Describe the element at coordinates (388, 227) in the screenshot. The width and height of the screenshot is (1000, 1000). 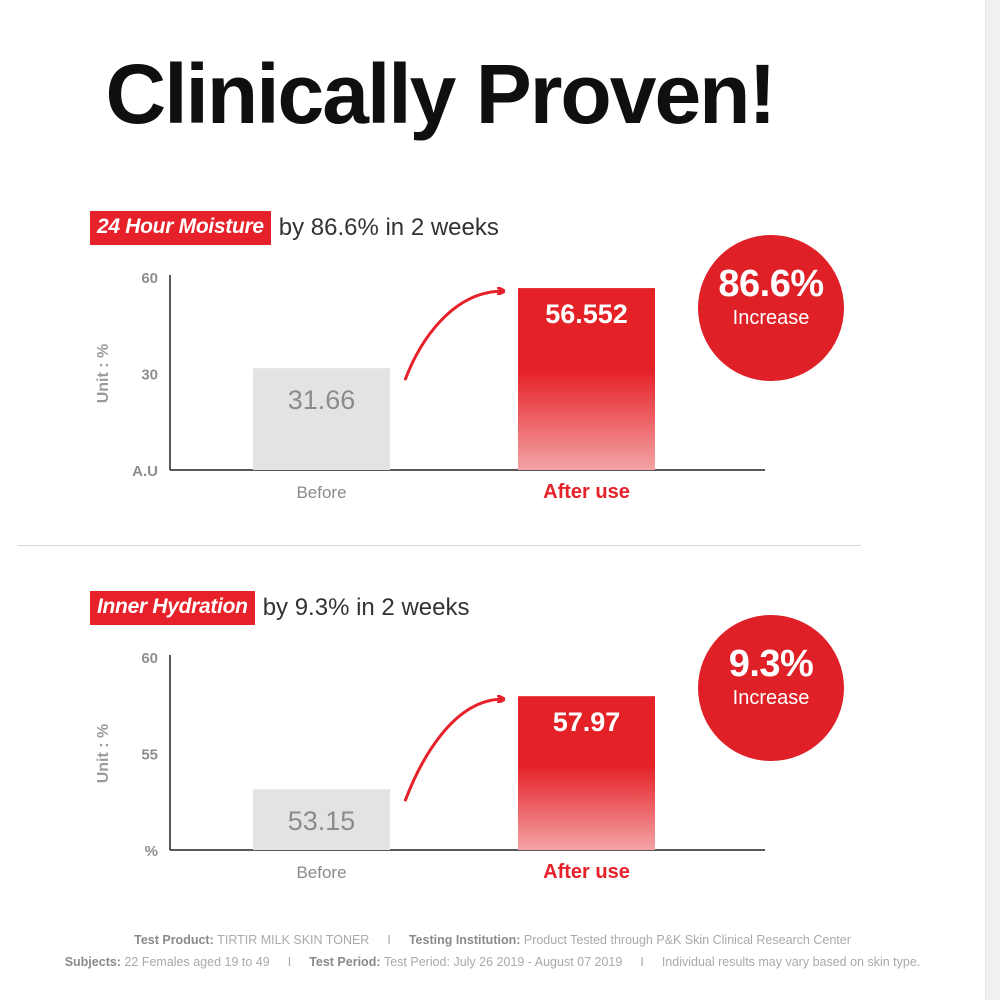
I see `chart-title-rest: by 86.6% in 2 weeks` at that location.